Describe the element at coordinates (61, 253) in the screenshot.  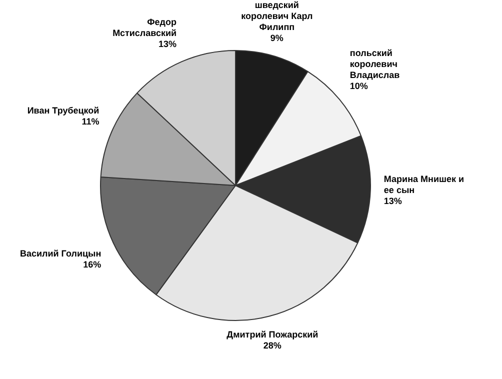
I see `slice-label: Василий Голицын` at that location.